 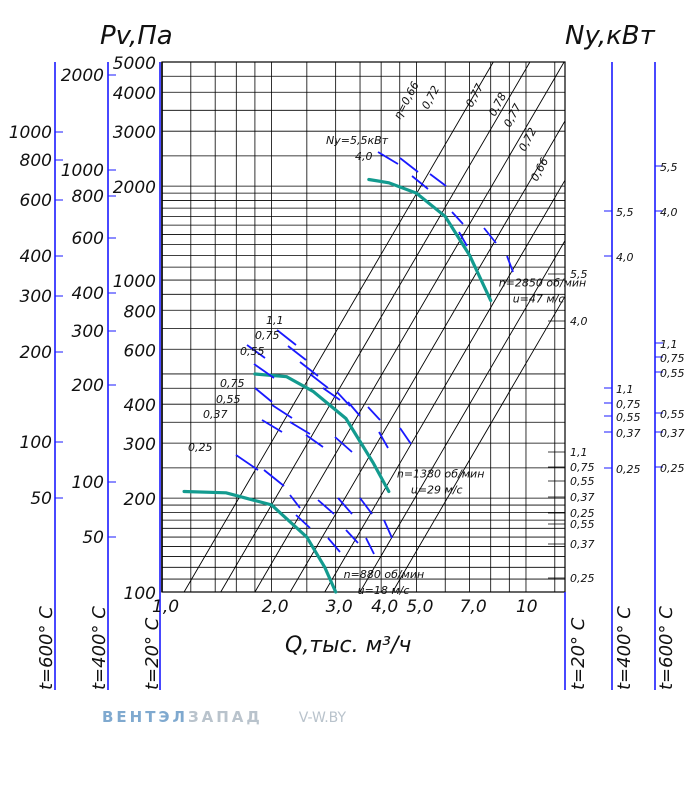 I want to click on y-tick-label: 1000, so click(x=134, y=282).